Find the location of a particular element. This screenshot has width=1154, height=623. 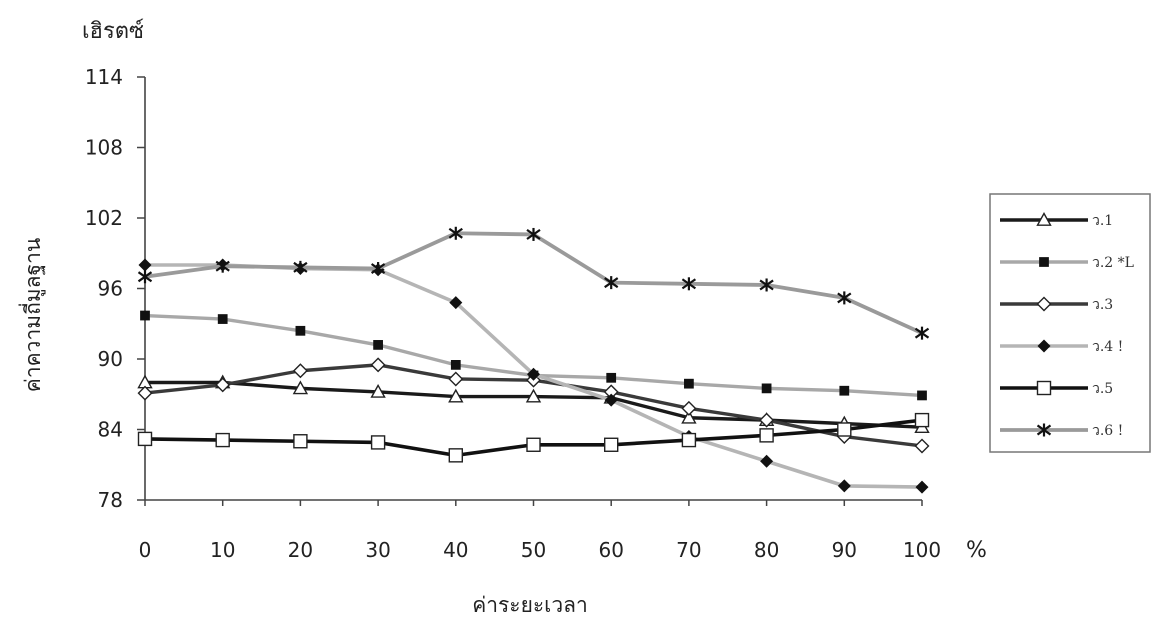

legend-label: ว.1 is located at coordinates (1102, 221).